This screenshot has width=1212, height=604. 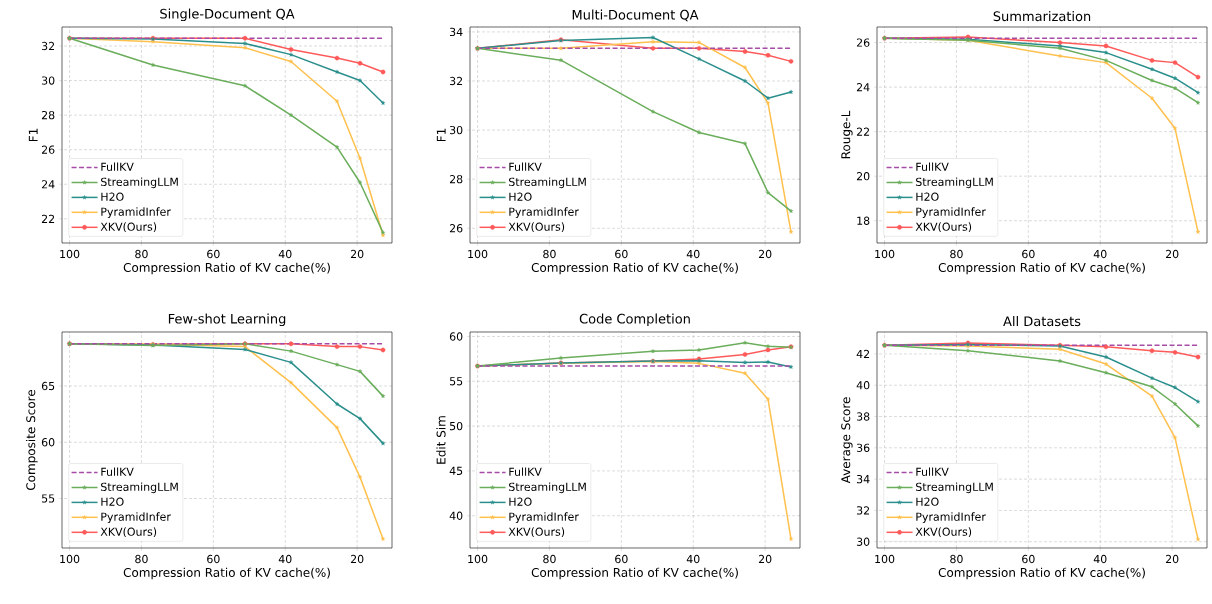 I want to click on y-axis-title: Composite Score, so click(x=32, y=440).